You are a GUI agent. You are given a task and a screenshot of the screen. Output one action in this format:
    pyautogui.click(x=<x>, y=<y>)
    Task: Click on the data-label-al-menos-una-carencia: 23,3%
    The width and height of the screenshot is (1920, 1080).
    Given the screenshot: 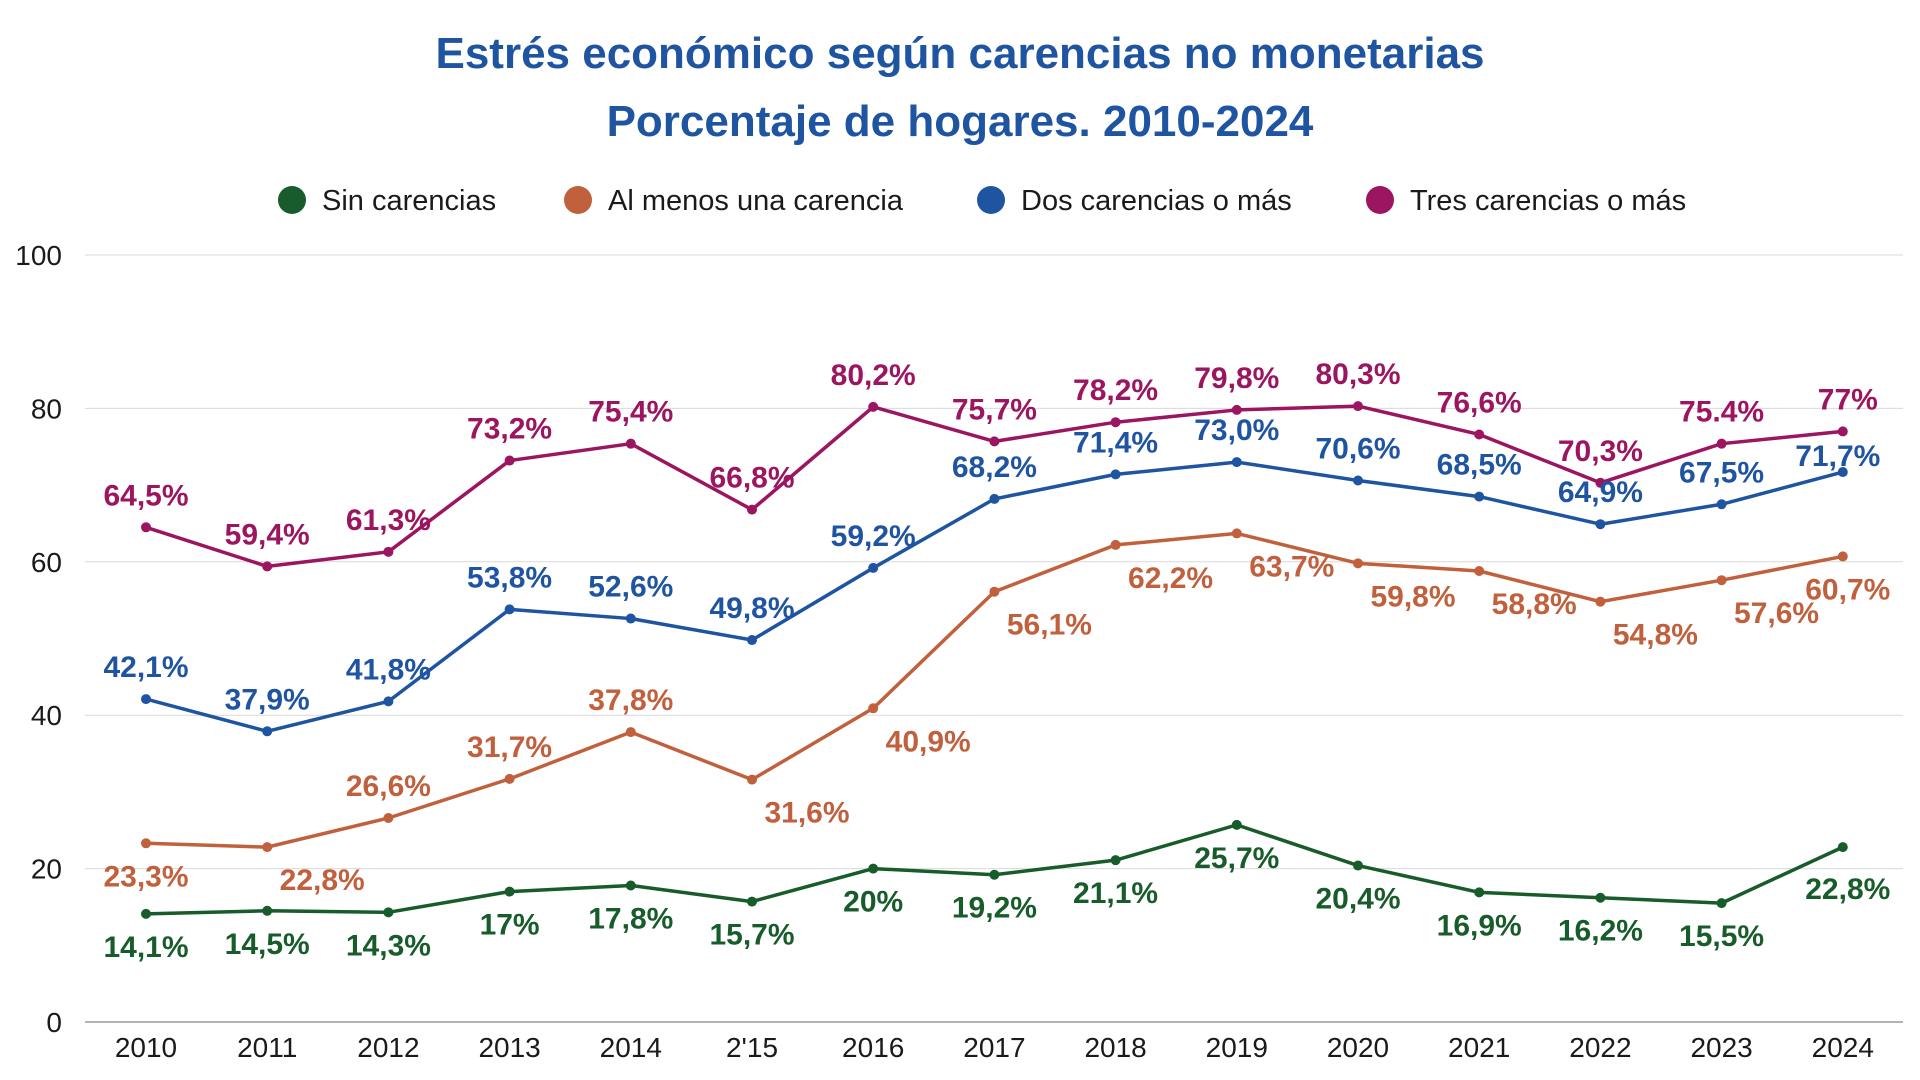 What is the action you would take?
    pyautogui.click(x=145, y=876)
    